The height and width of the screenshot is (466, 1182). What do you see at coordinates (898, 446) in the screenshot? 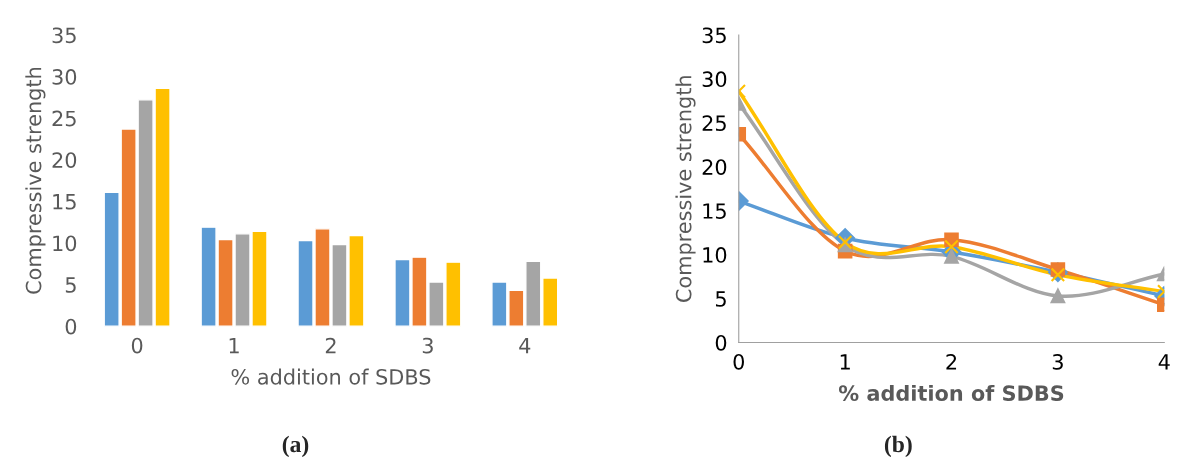
I see `text: (b)` at bounding box center [898, 446].